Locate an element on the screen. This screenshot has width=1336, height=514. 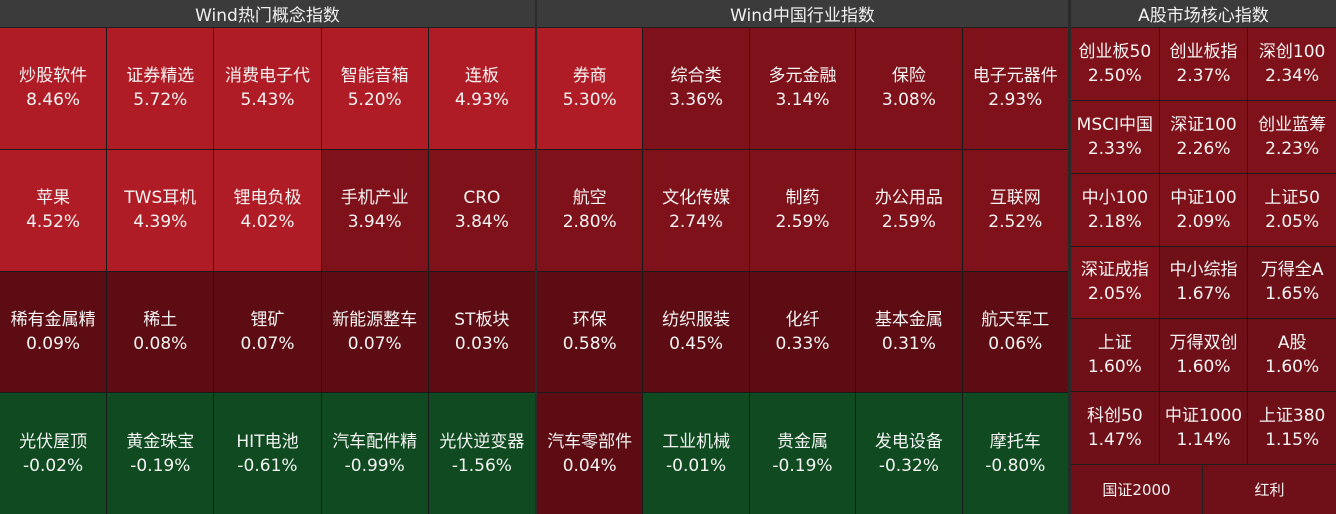
index-name: HIT电池 is located at coordinates (267, 441).